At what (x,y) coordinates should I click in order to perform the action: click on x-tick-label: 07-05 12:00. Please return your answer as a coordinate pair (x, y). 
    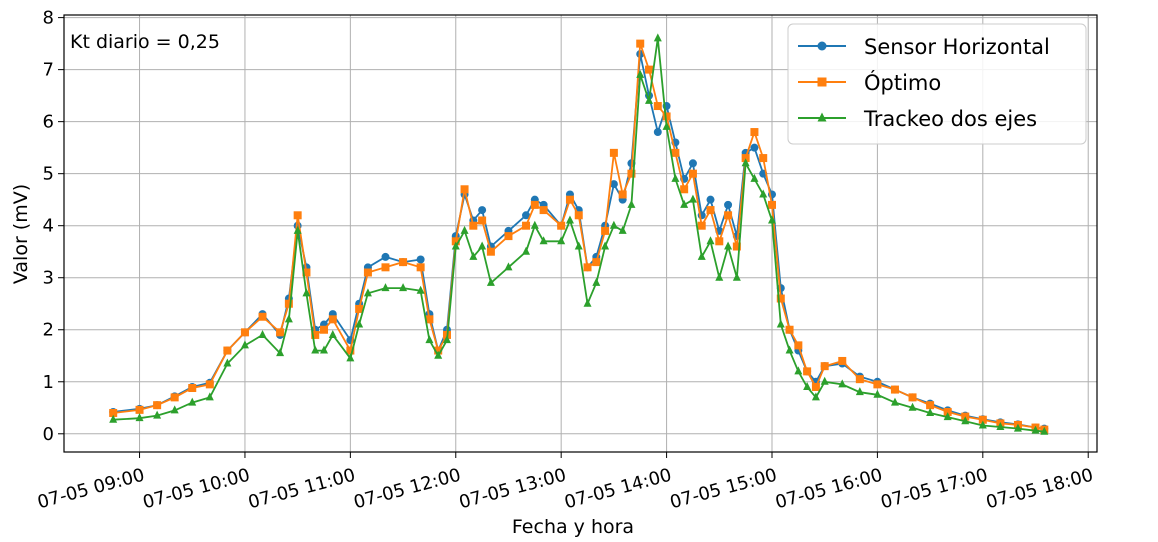
    Looking at the image, I should click on (407, 489).